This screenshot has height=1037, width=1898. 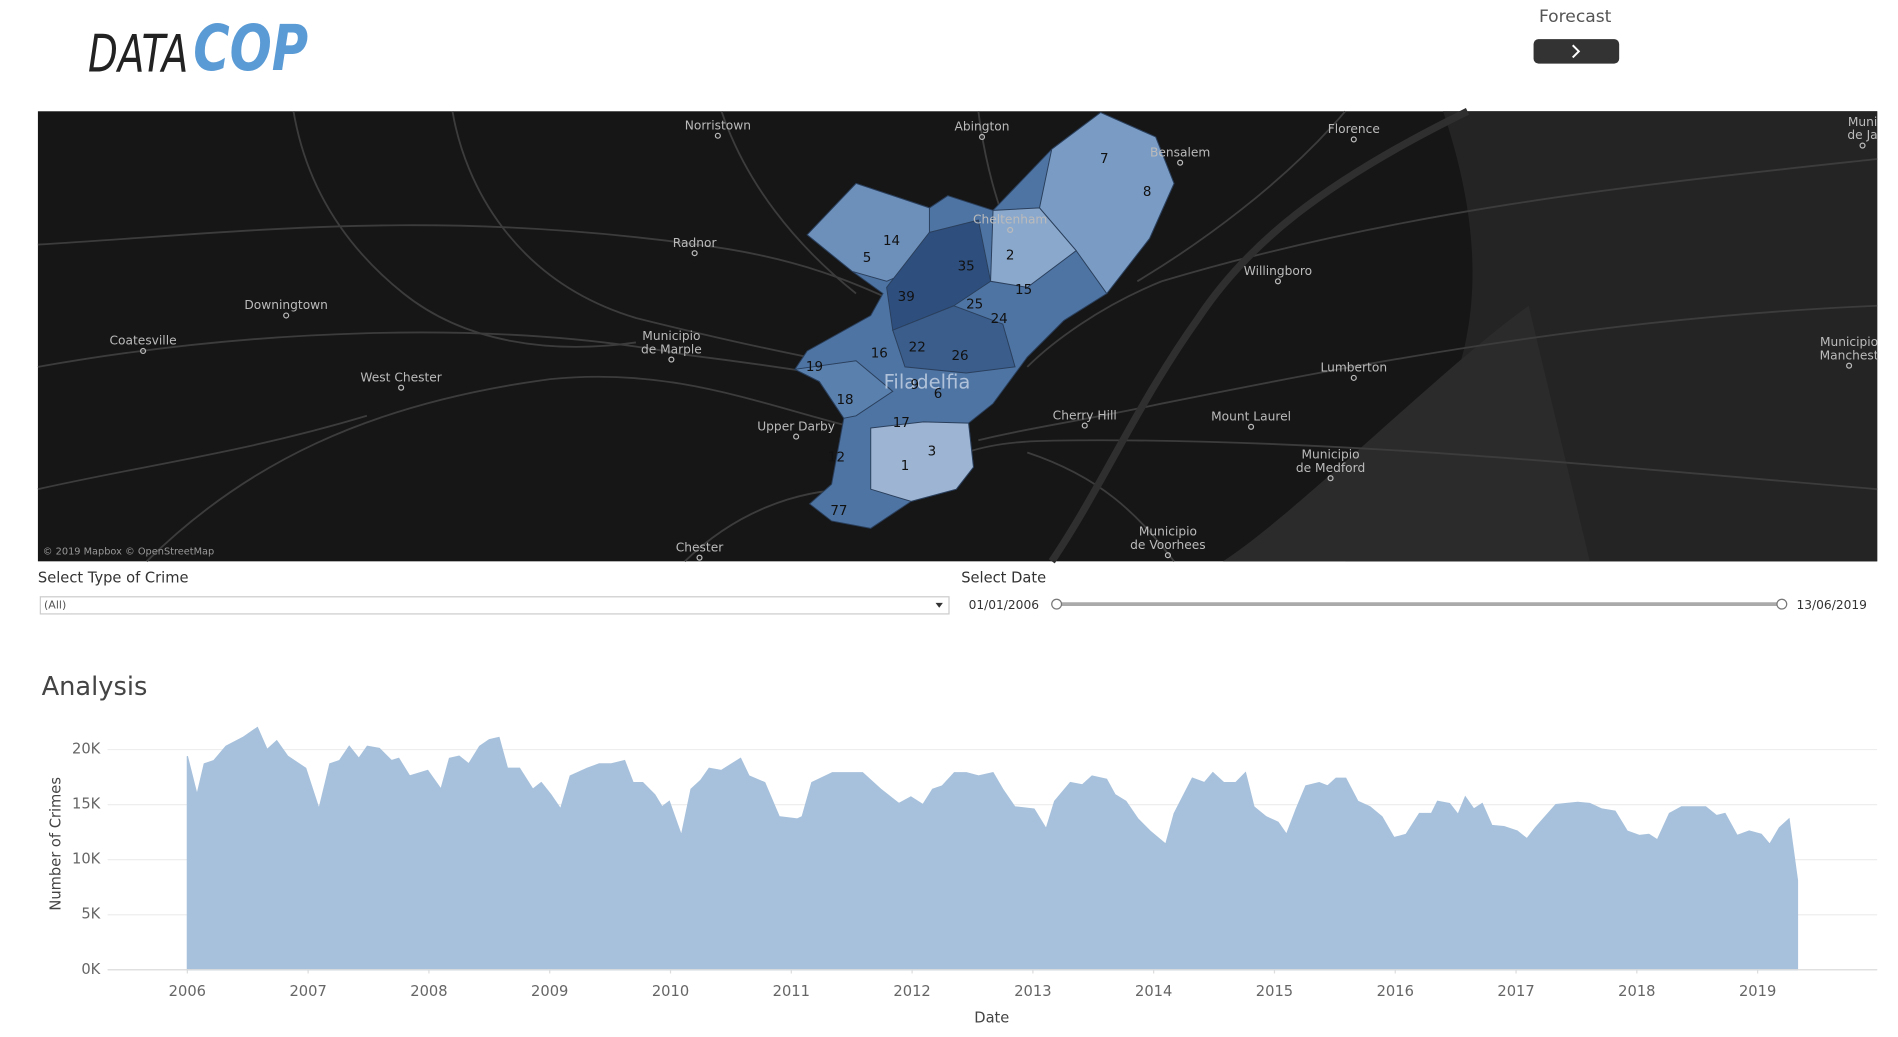 I want to click on place-label: Cheltenham, so click(x=1010, y=220).